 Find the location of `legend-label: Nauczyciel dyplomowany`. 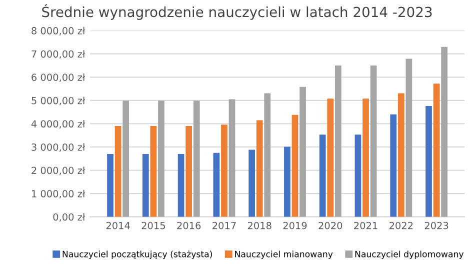

legend-label: Nauczyciel dyplomowany is located at coordinates (409, 254).